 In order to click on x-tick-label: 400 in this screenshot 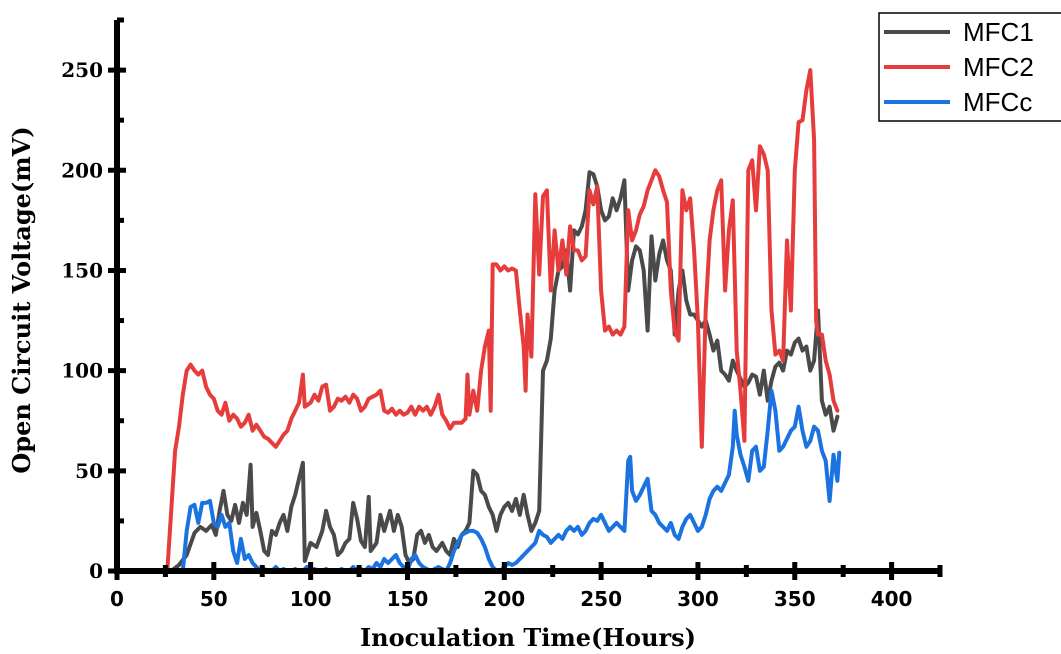, I will do `click(892, 599)`.